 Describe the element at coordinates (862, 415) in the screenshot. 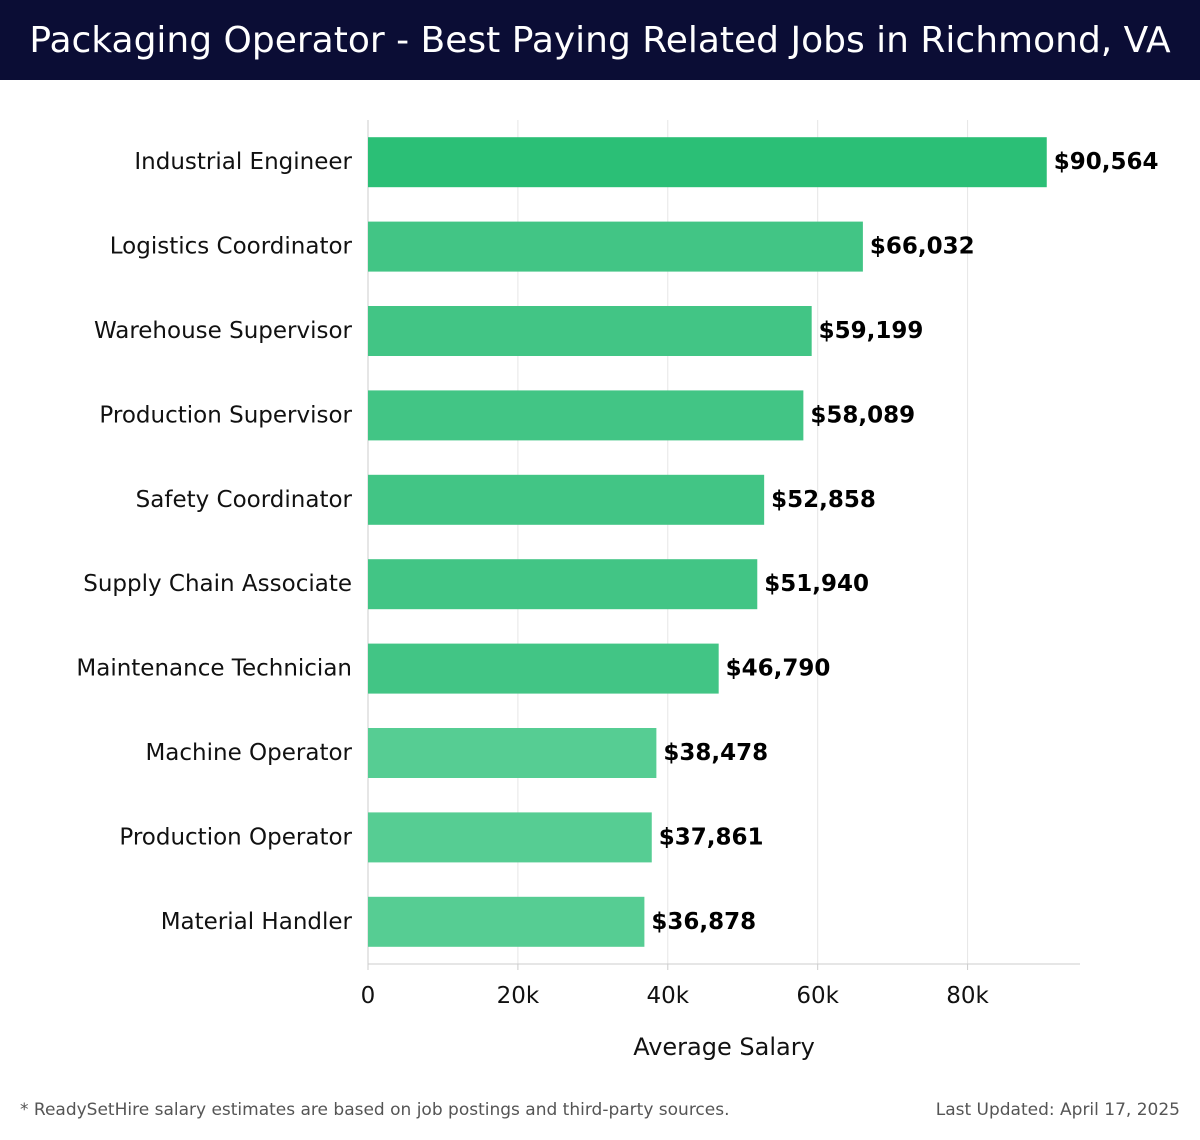

I see `value-label-4: $58,089` at that location.